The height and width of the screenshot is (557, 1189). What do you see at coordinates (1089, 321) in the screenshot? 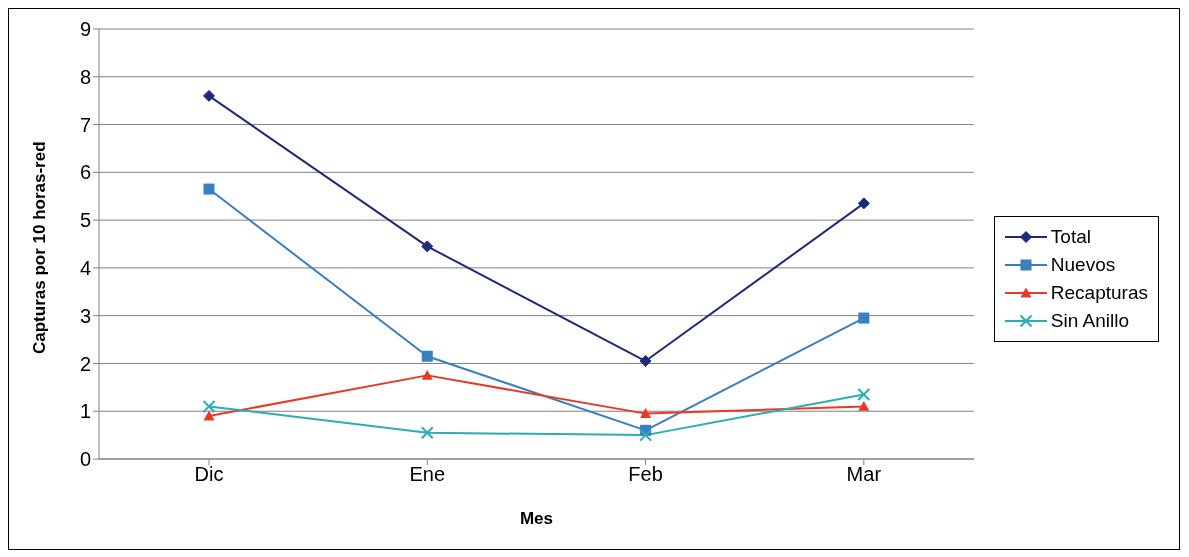
I see `legend-label: Sin Anillo` at bounding box center [1089, 321].